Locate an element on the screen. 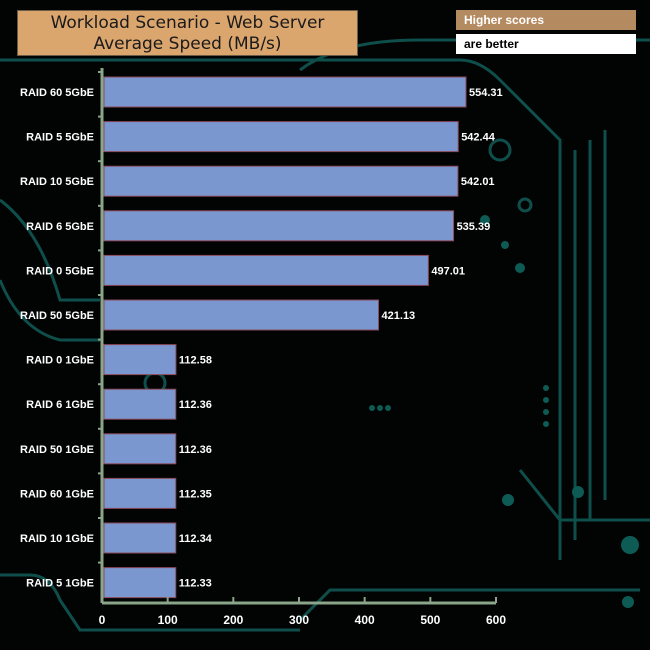 This screenshot has width=650, height=650. data-label: 421.13 is located at coordinates (399, 316).